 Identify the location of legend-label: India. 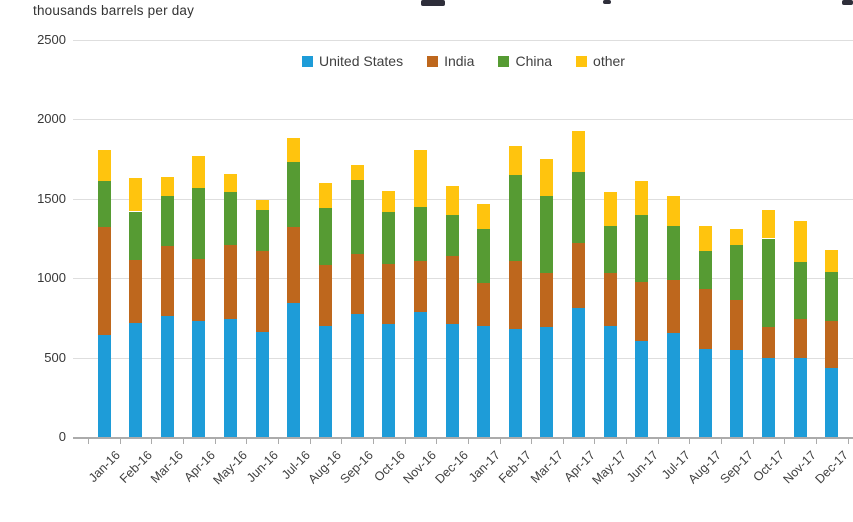
(459, 61).